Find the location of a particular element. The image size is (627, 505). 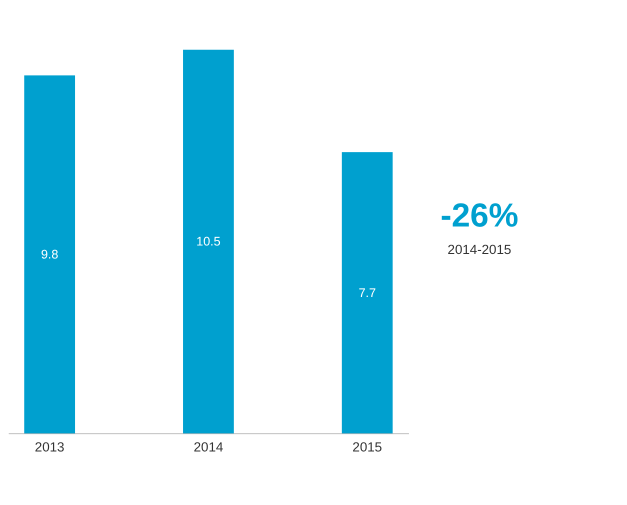

x-tick-label: 2013 is located at coordinates (49, 446).